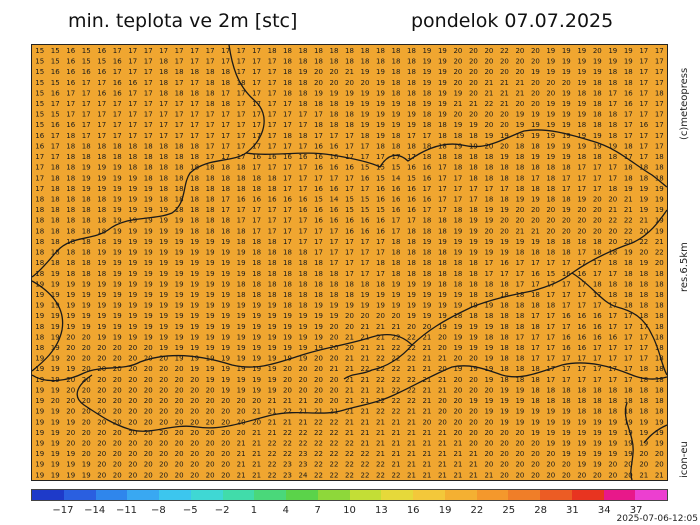 This screenshot has width=700, height=525. Describe the element at coordinates (183, 21) in the screenshot. I see `map-title: min. teplota ve 2m [stc]` at that location.